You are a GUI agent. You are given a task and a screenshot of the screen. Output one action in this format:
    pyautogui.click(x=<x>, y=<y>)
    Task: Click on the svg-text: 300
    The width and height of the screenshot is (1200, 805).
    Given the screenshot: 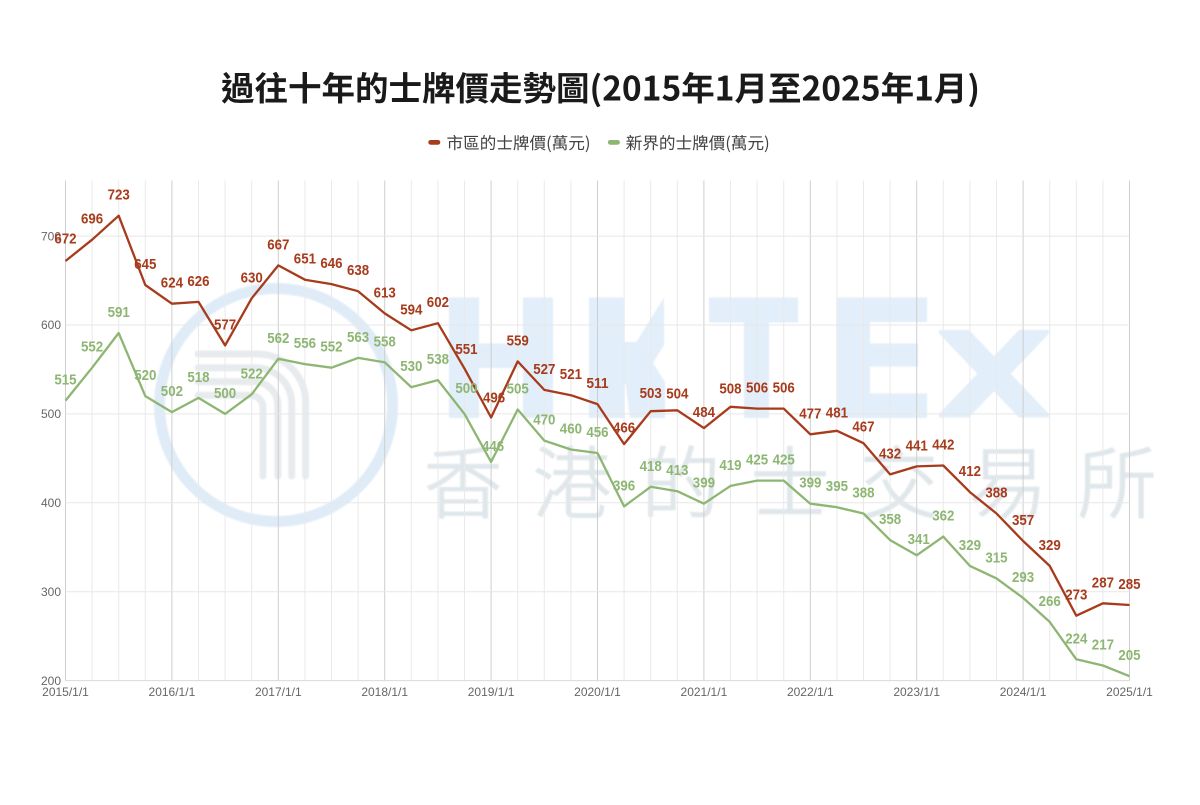 What is the action you would take?
    pyautogui.click(x=51, y=592)
    